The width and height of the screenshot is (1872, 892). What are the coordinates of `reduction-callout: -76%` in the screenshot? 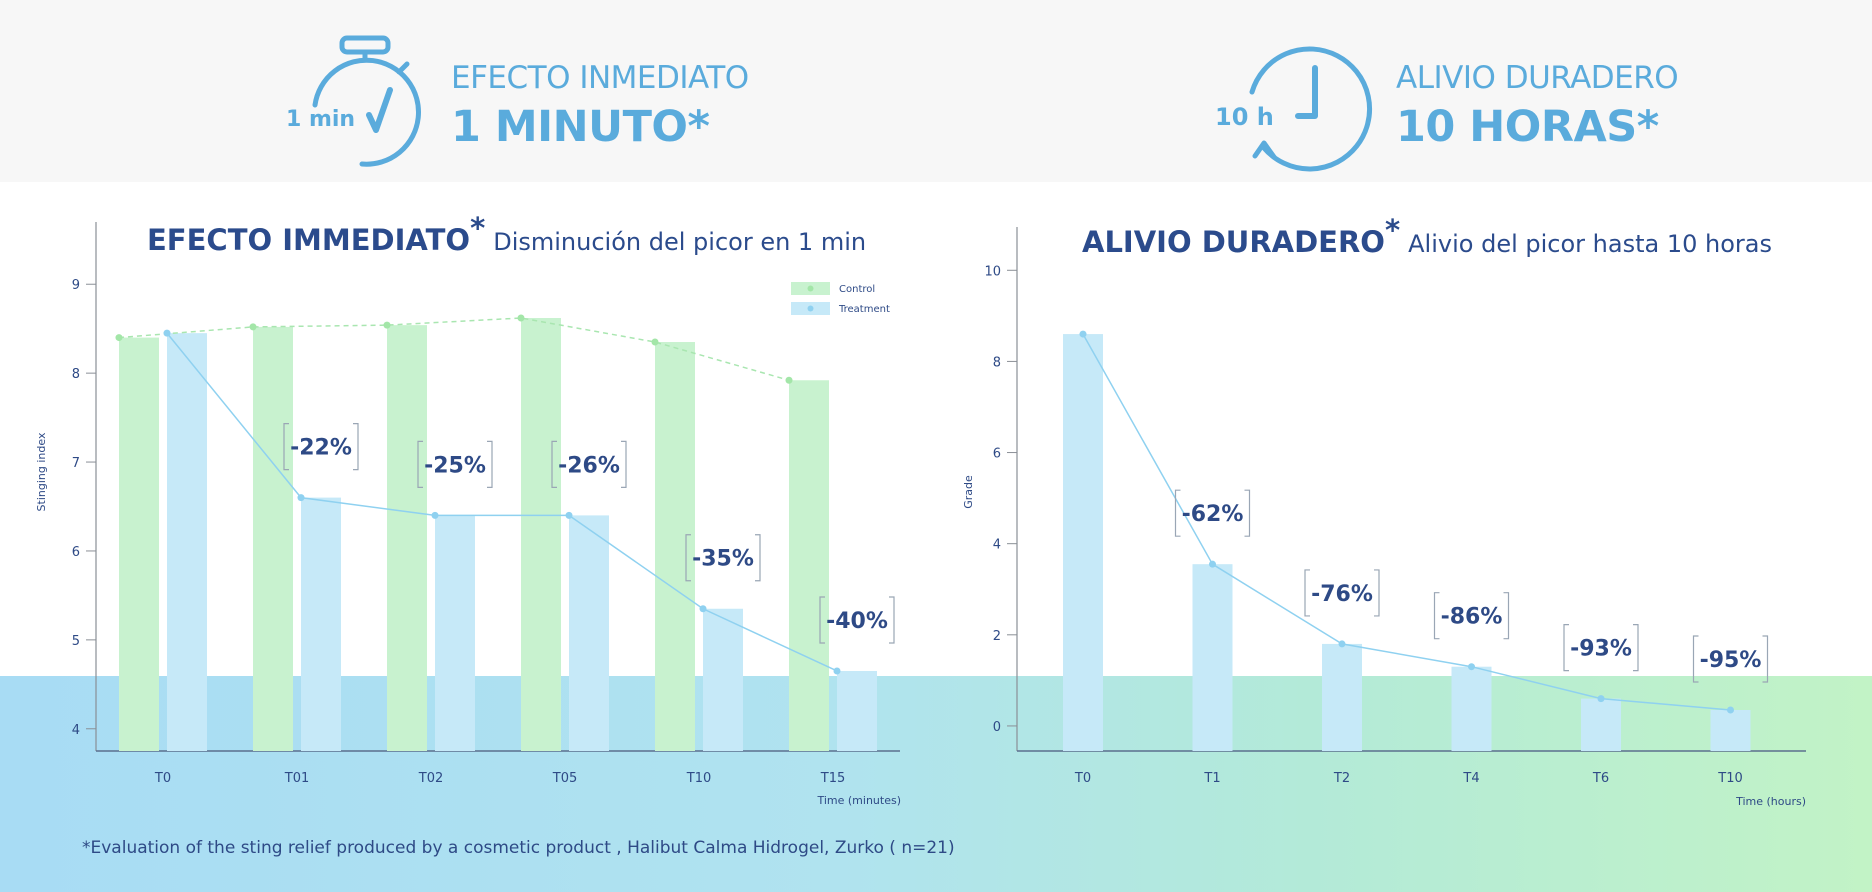 It's located at (1342, 593).